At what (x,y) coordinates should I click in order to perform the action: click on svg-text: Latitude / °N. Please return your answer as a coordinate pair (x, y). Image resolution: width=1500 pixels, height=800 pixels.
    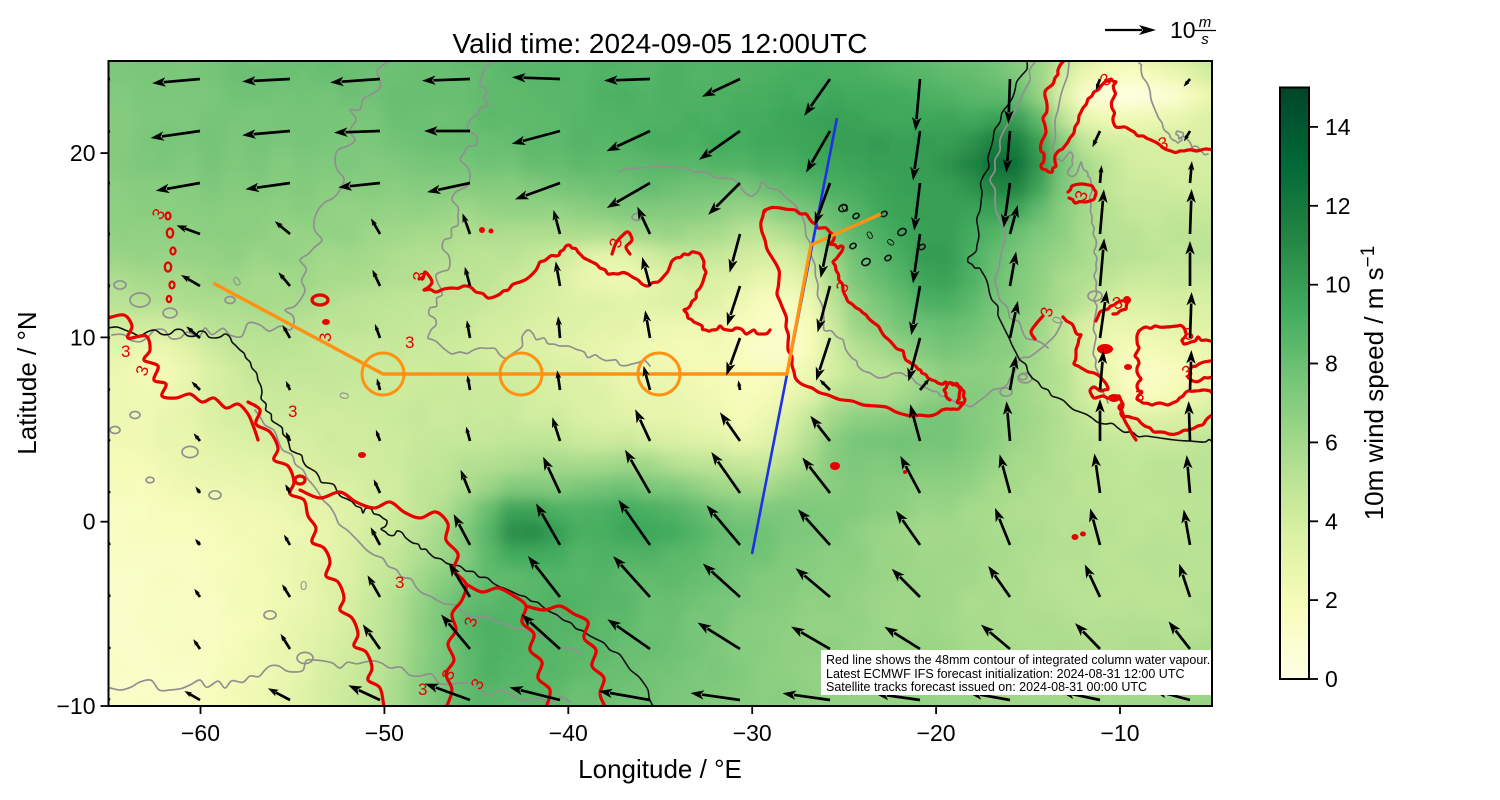
    Looking at the image, I should click on (27, 382).